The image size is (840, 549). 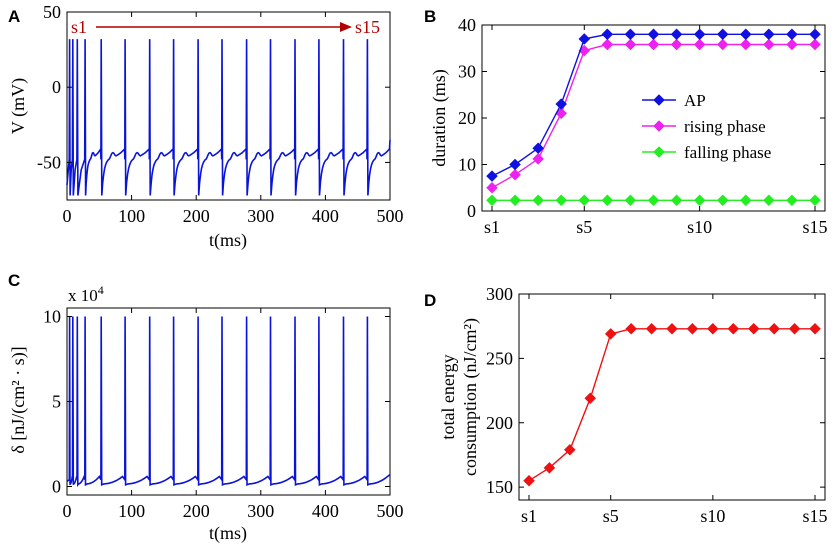 What do you see at coordinates (325, 511) in the screenshot?
I see `panel-c-xtick-label: 400` at bounding box center [325, 511].